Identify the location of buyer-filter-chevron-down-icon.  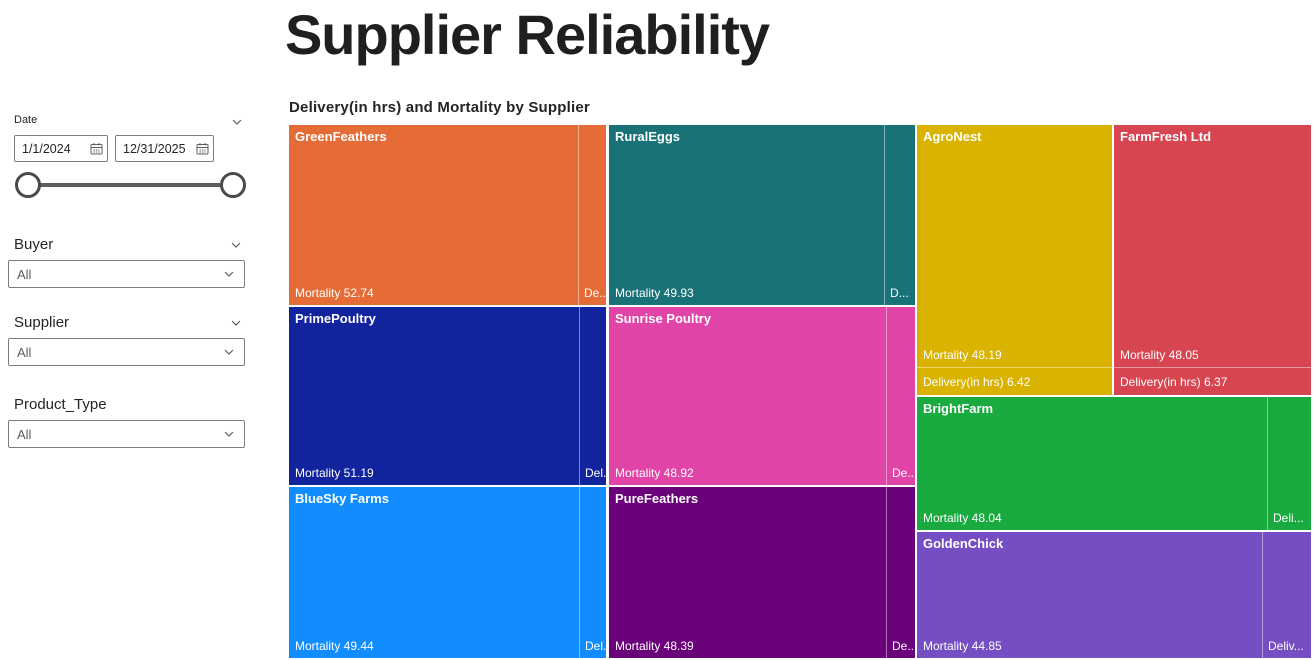
(236, 245).